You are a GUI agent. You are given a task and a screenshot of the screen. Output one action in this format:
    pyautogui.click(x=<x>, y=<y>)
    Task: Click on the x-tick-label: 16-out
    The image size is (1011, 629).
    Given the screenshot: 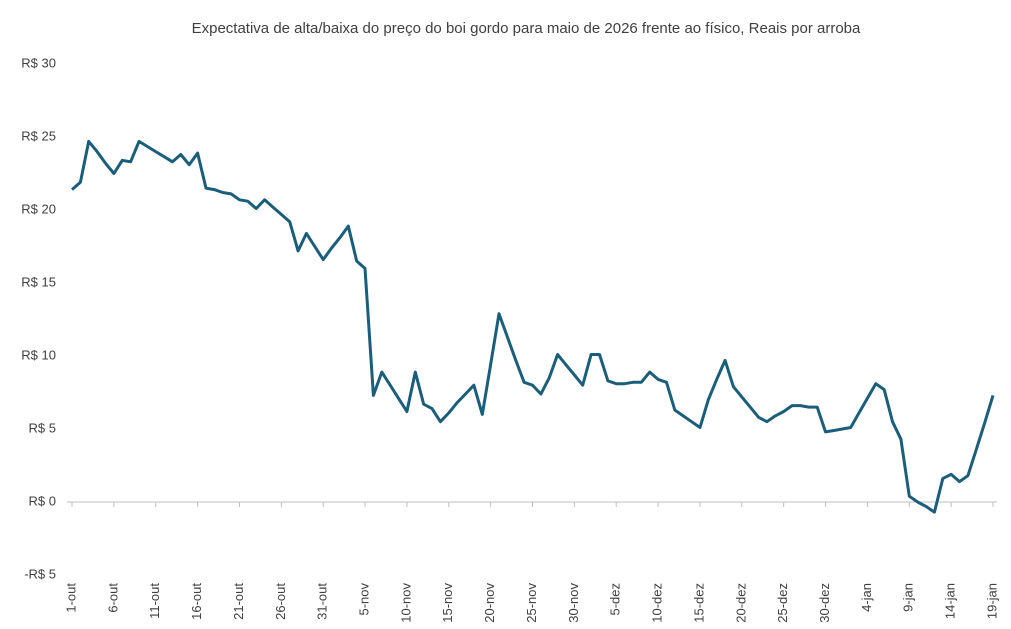 What is the action you would take?
    pyautogui.click(x=196, y=601)
    